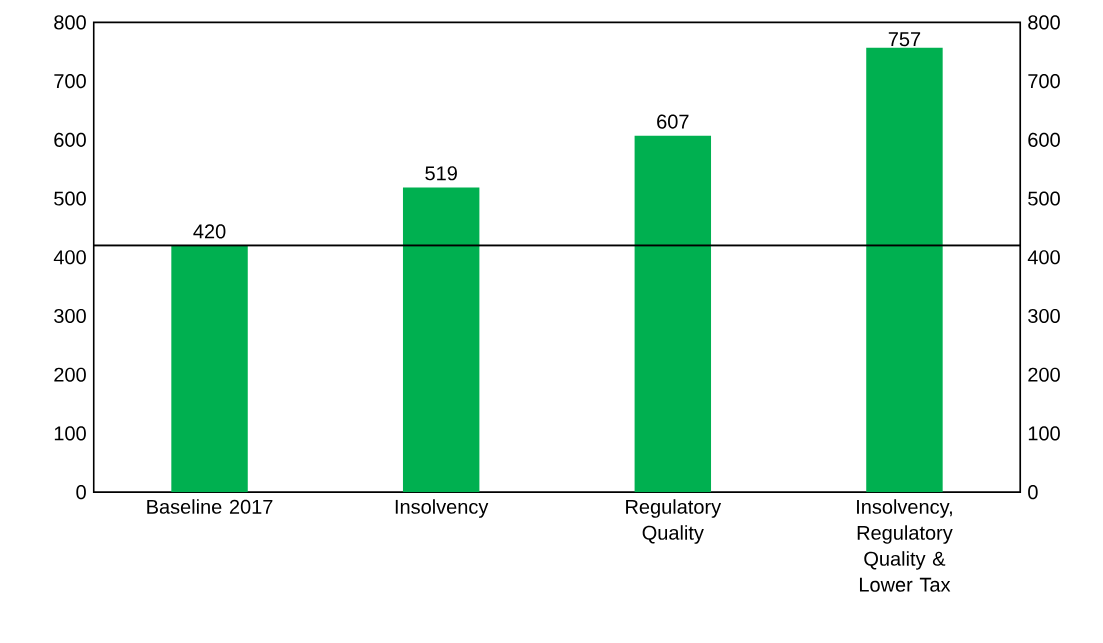  What do you see at coordinates (210, 506) in the screenshot?
I see `x-tick-label: Baseline 2017` at bounding box center [210, 506].